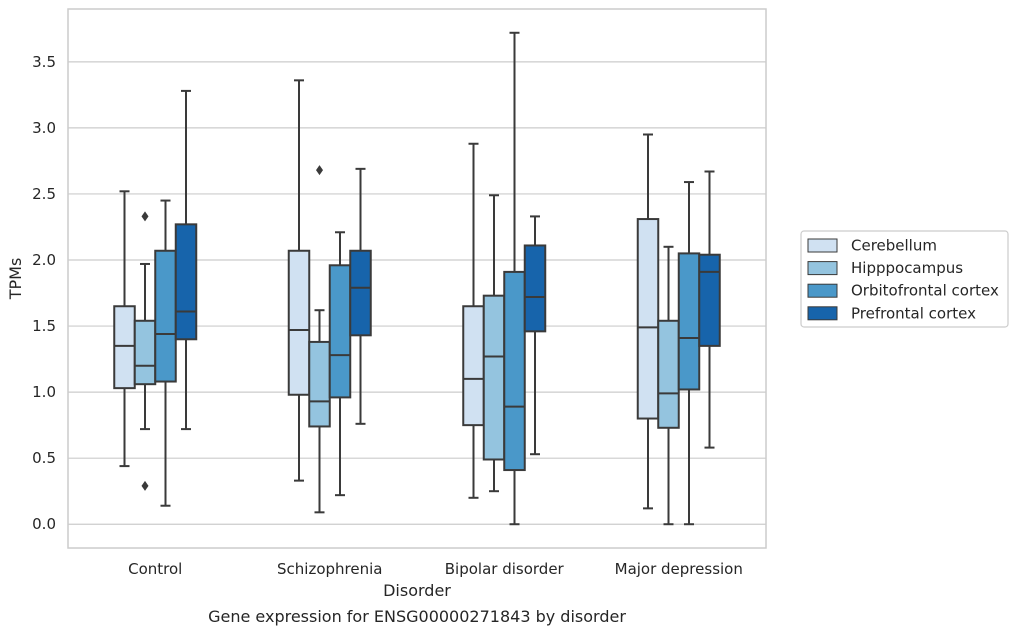  Describe the element at coordinates (44, 326) in the screenshot. I see `y-tick-label: 1.5` at that location.